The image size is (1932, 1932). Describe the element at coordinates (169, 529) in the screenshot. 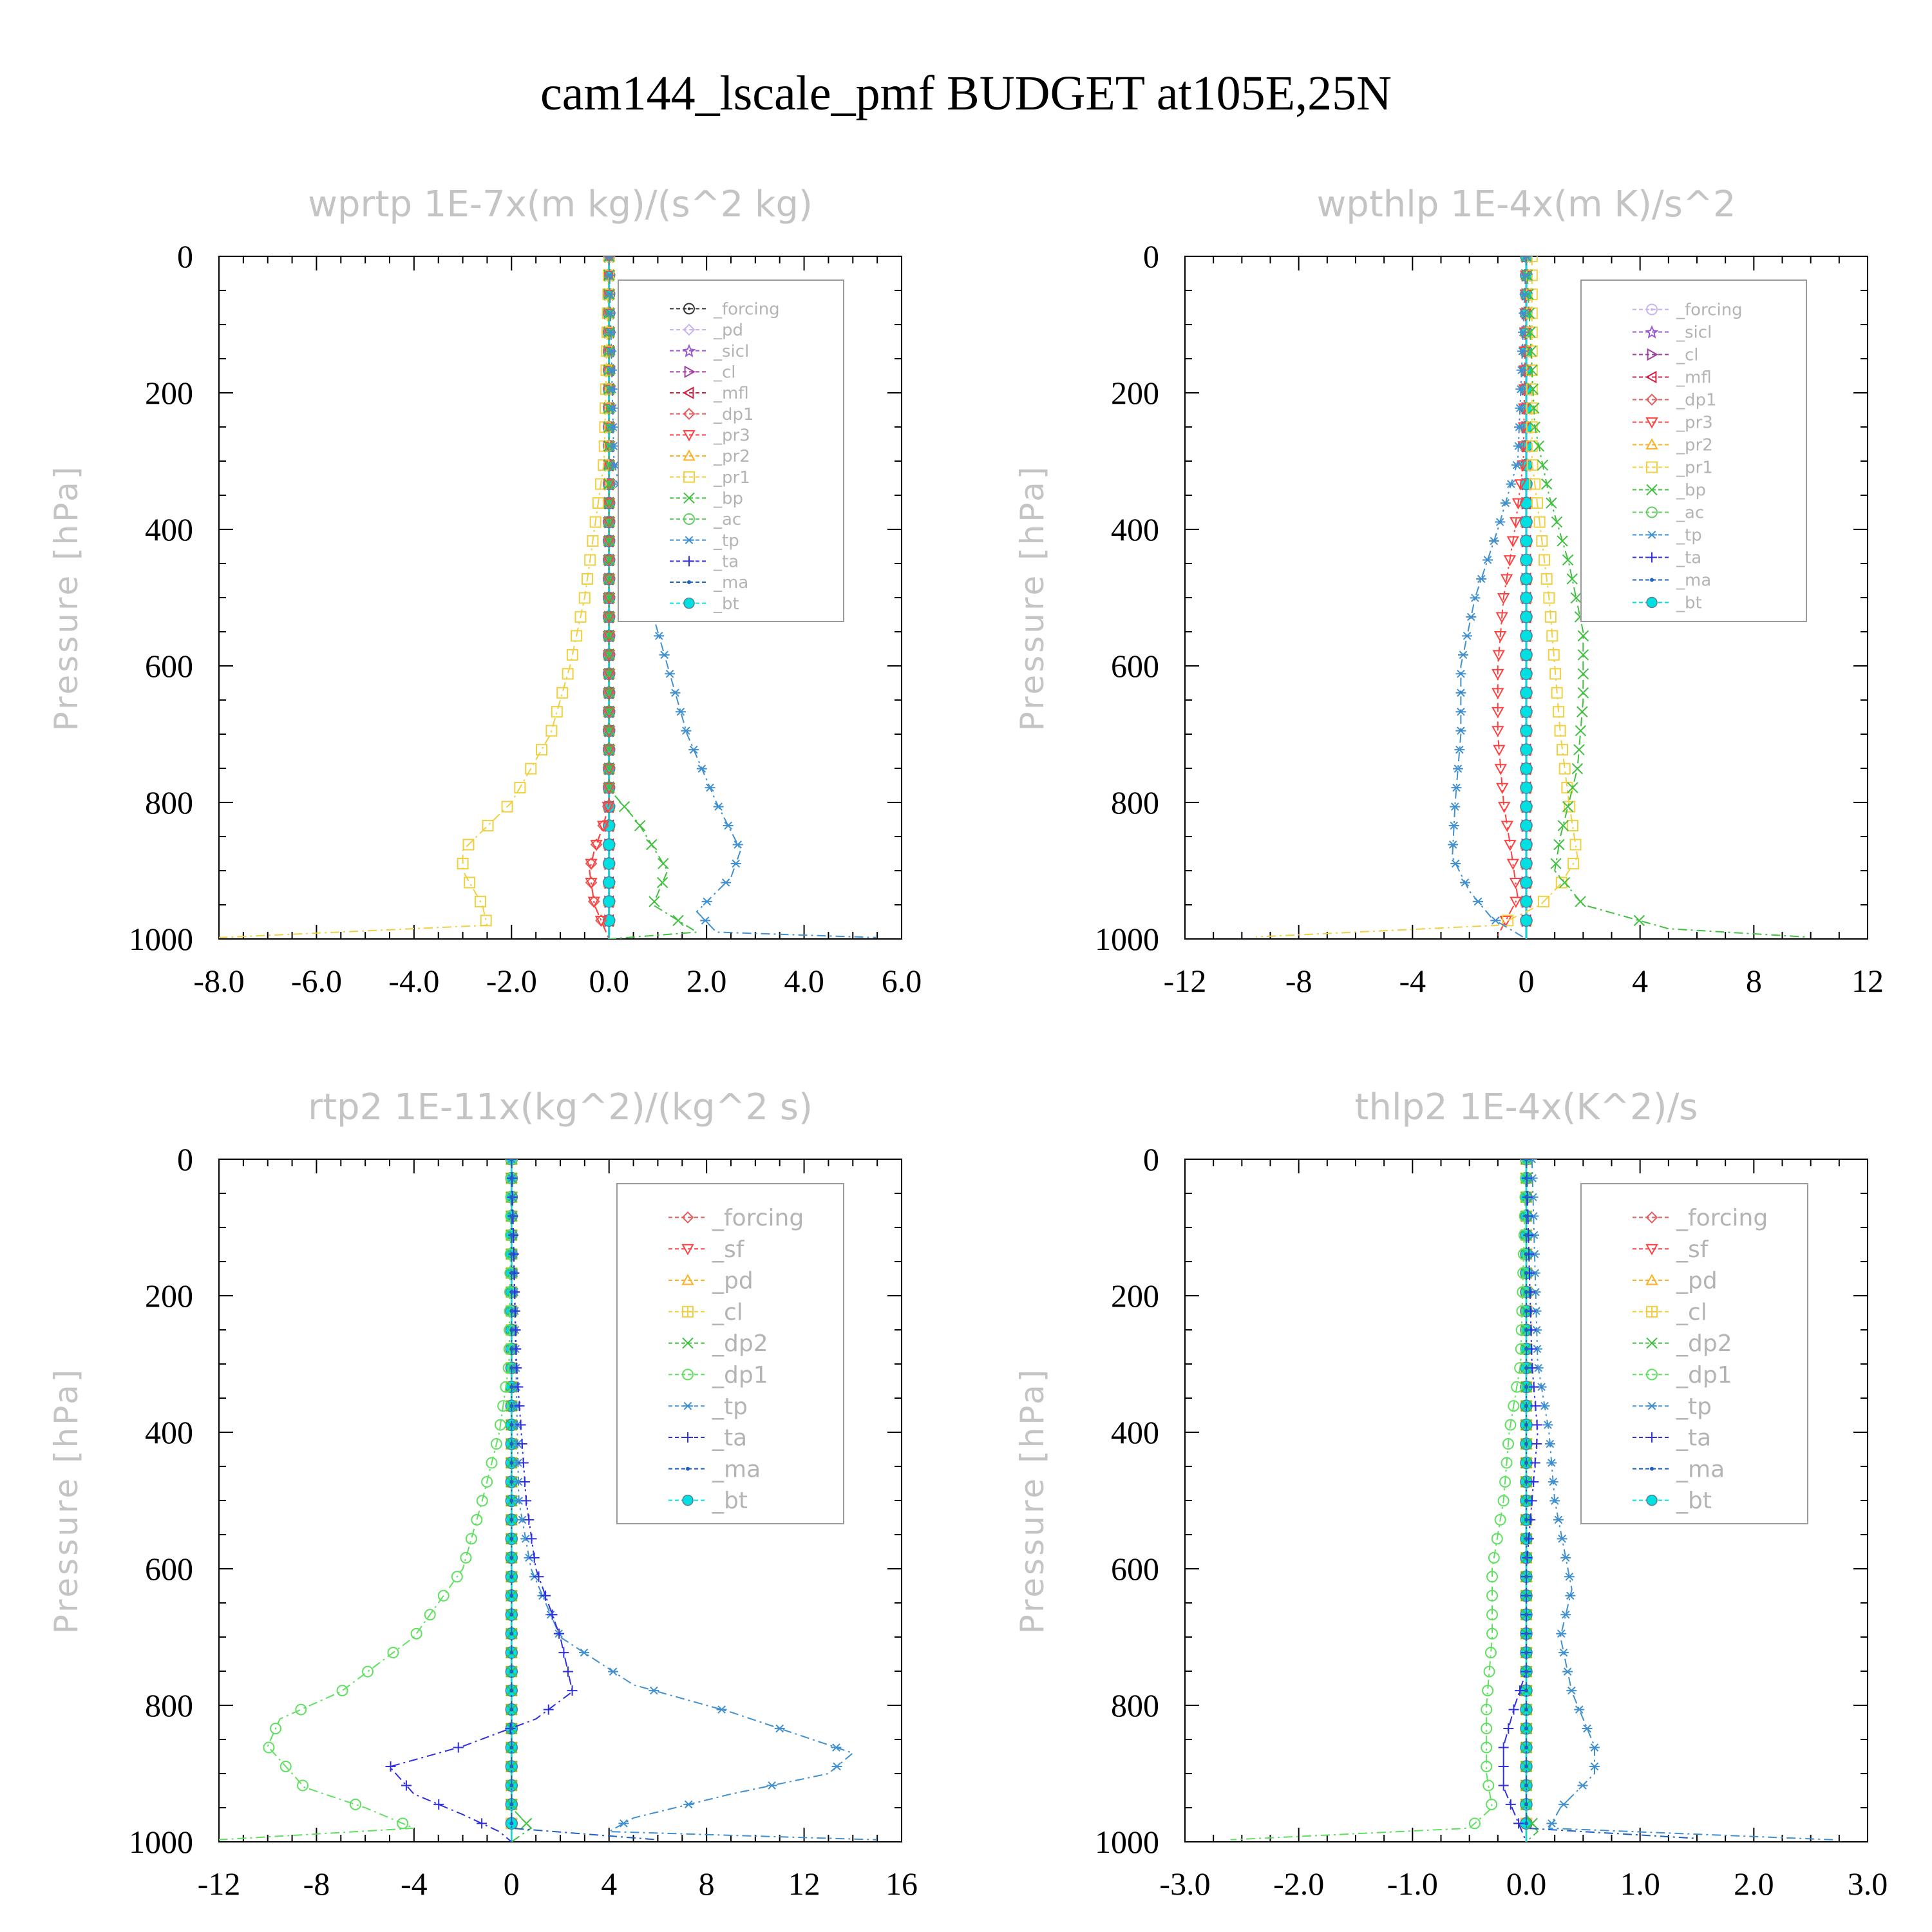

I see `y-tick-label: 400` at that location.